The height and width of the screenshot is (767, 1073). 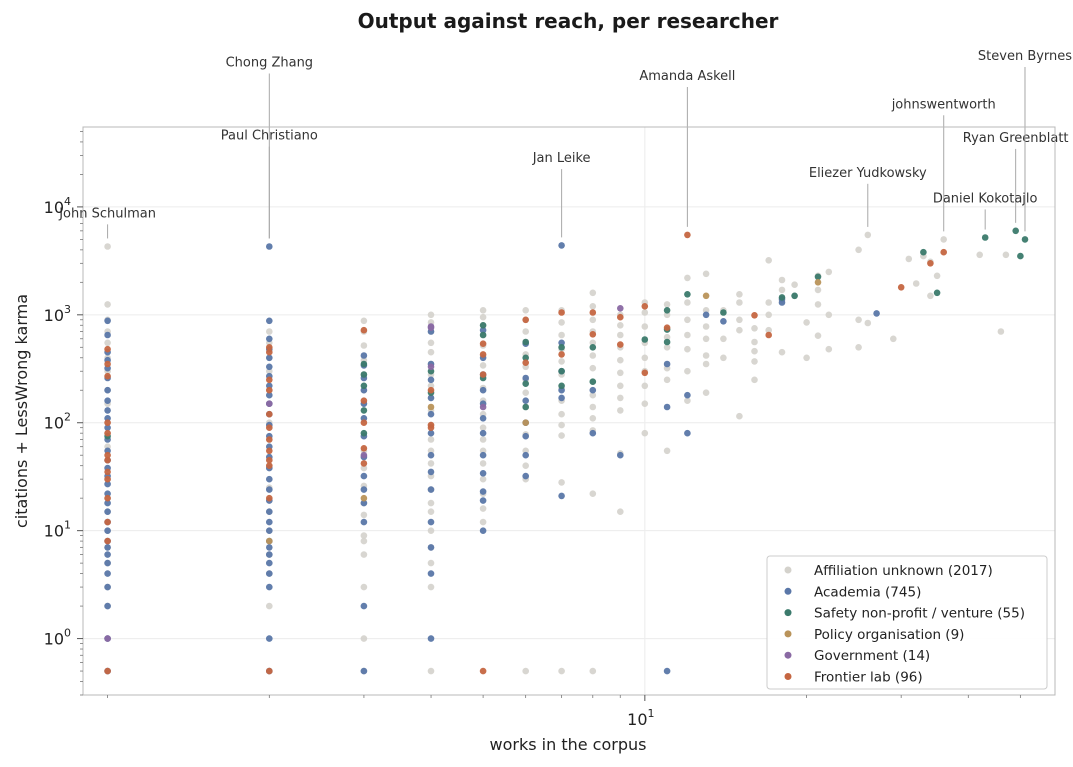 I want to click on annotation-label: Paul Christiano, so click(x=269, y=136).